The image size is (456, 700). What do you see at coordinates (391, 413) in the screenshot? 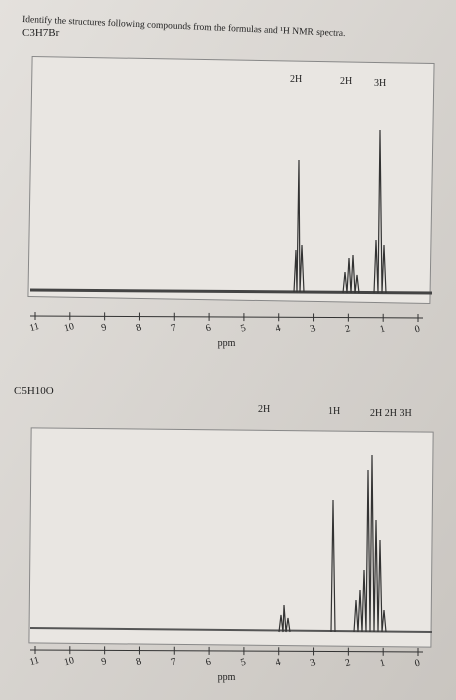
I see `integration: 2H 2H 3H` at bounding box center [391, 413].